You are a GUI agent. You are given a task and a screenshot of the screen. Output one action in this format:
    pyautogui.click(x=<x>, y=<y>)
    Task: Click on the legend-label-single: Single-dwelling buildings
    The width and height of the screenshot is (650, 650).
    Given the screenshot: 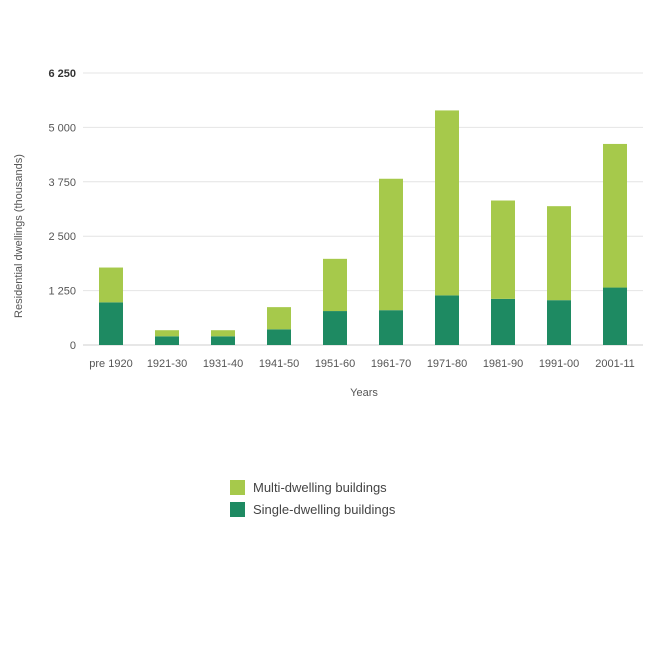 What is the action you would take?
    pyautogui.click(x=324, y=509)
    